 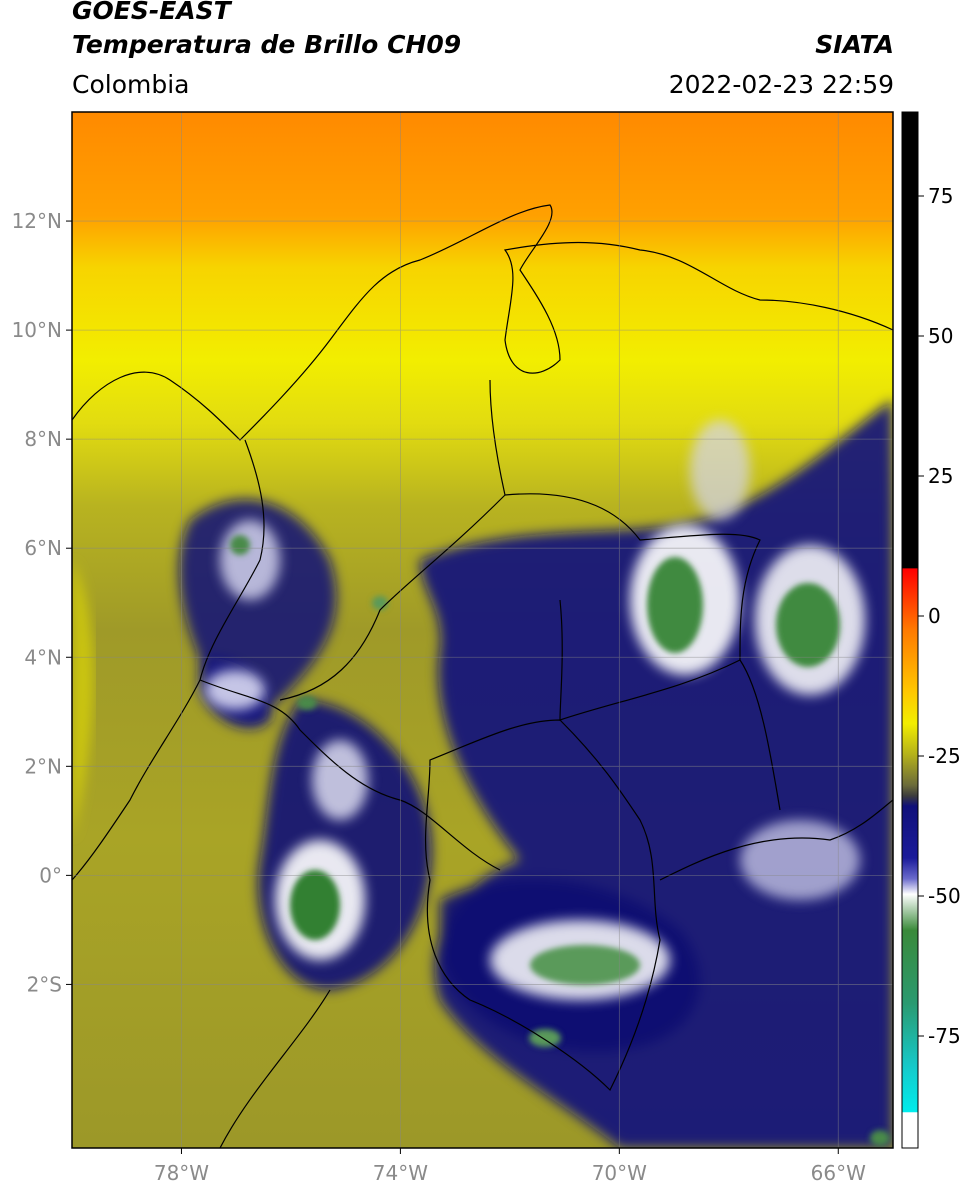 I want to click on colorbar-frame, so click(x=910, y=630).